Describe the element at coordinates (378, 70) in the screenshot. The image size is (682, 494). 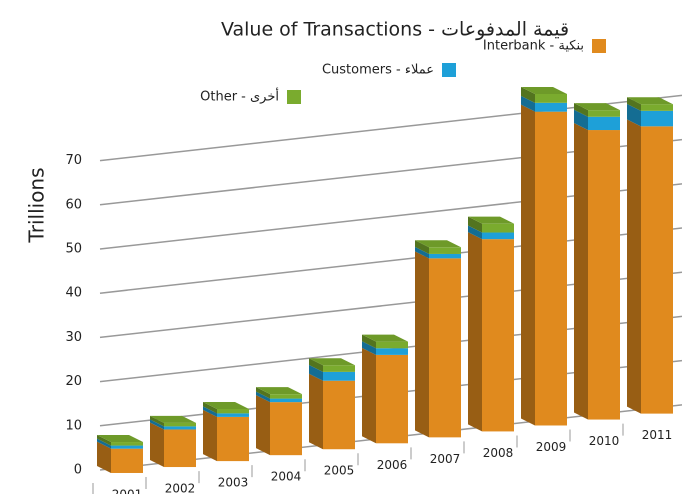
I see `legend-label: Customers - عملاء` at that location.